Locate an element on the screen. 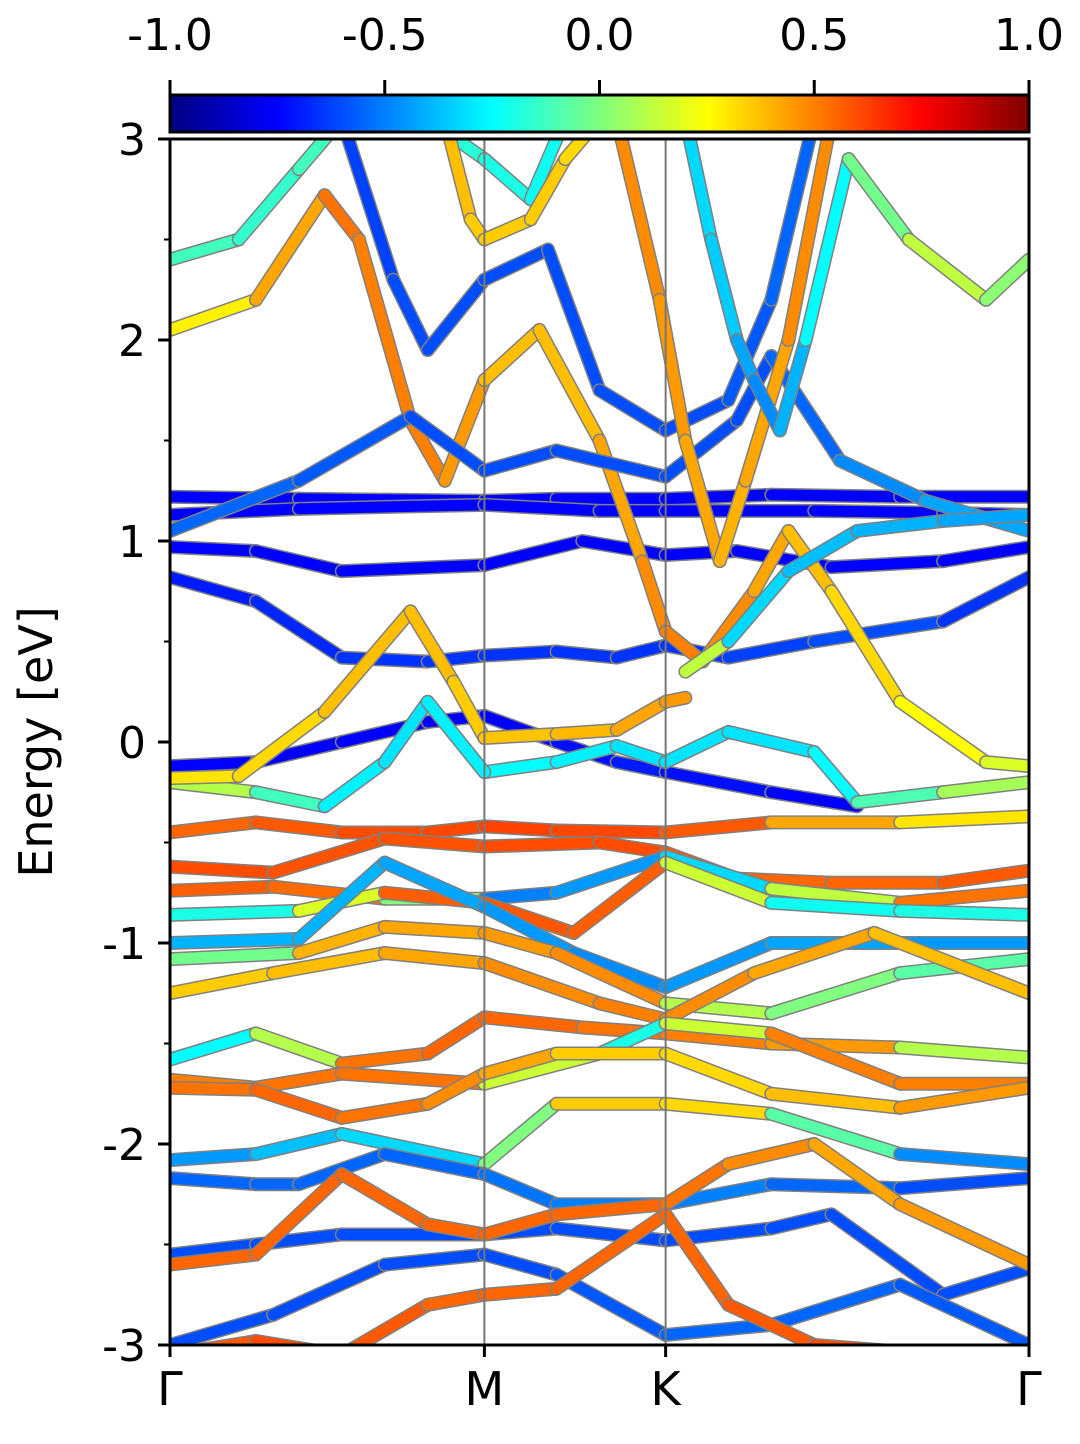  band-25-segment is located at coordinates (299, 1081).